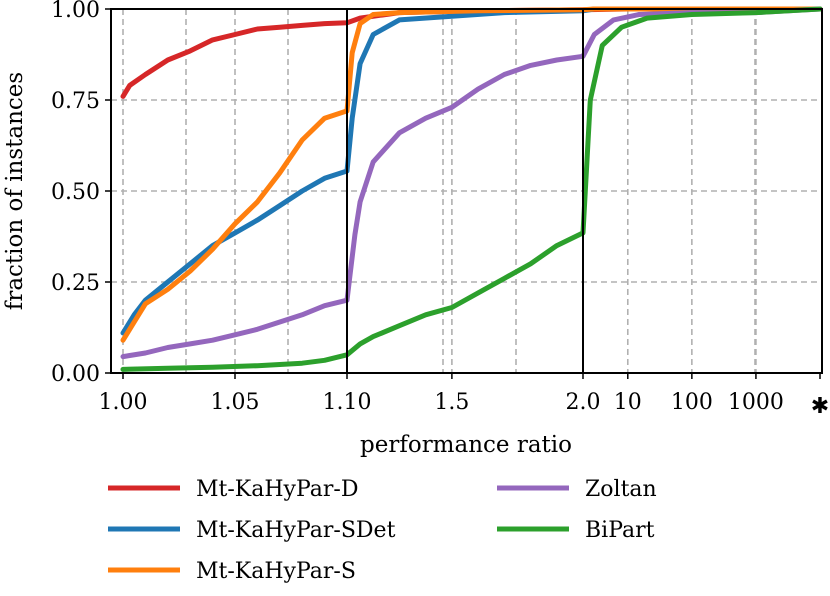 The height and width of the screenshot is (596, 830). Describe the element at coordinates (296, 530) in the screenshot. I see `legend-label: Mt-KaHyPar-SDet` at that location.